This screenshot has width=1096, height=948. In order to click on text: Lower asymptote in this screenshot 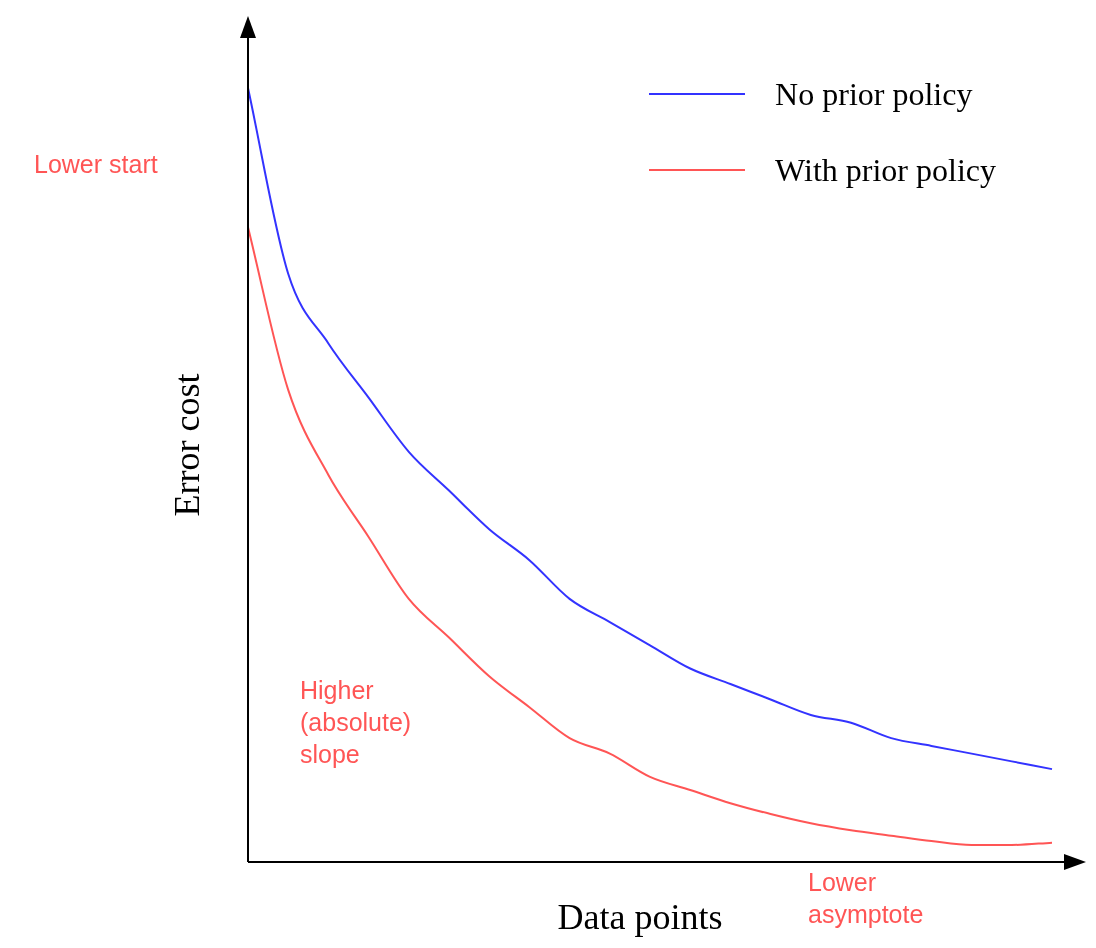, I will do `click(866, 898)`.